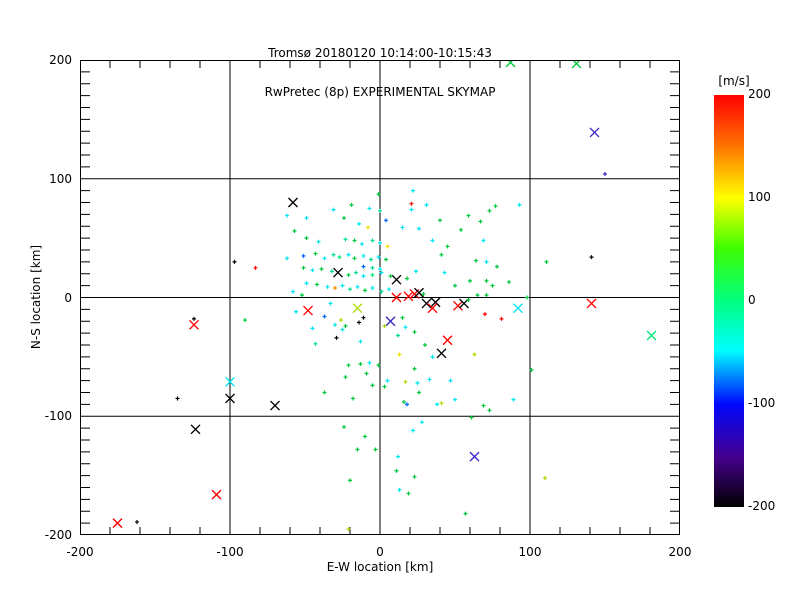  I want to click on y-tick-label: -200, so click(58, 535).